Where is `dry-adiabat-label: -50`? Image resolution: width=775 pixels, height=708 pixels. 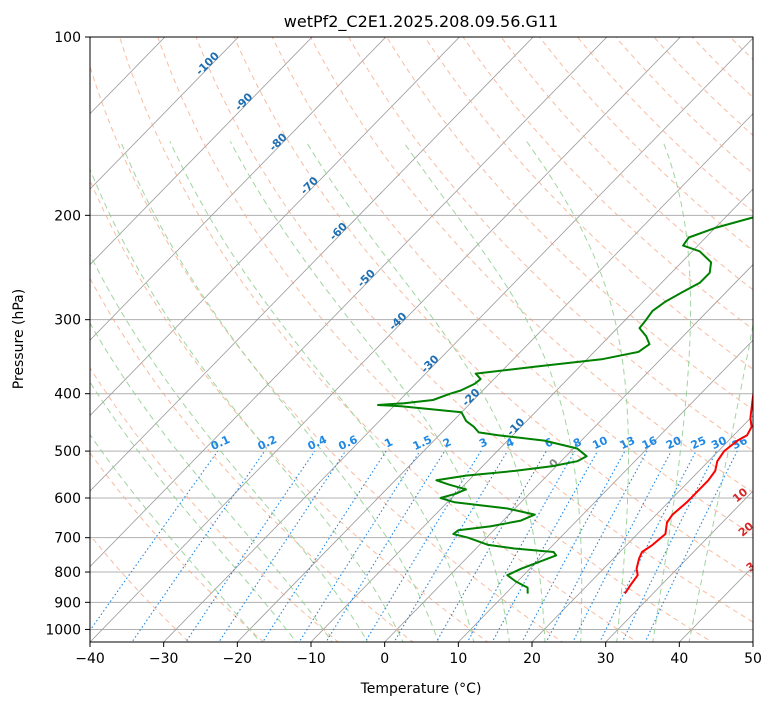
dry-adiabat-label: -50 is located at coordinates (366, 278).